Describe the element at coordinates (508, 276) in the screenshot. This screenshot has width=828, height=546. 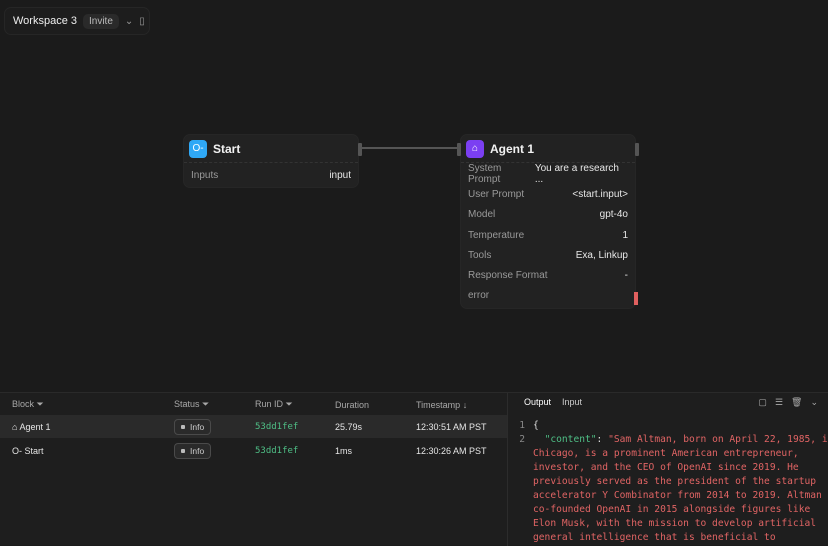
I see `row-label: Response Format` at that location.